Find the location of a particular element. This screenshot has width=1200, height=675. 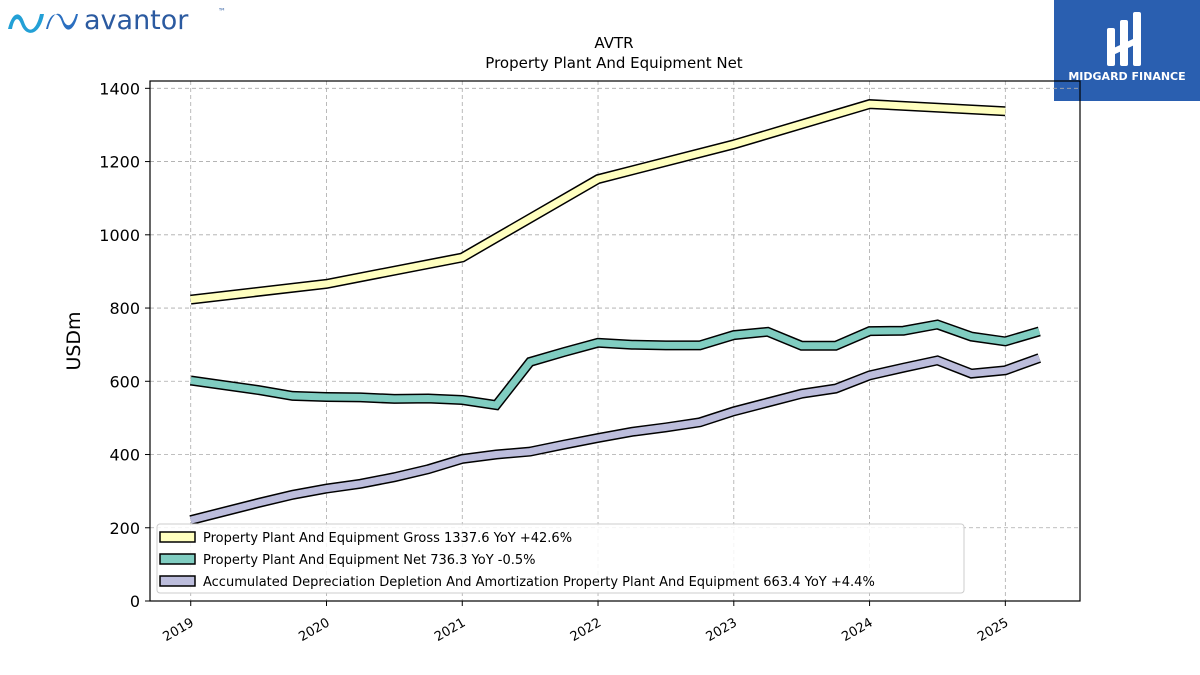

y-tick-label: 600 is located at coordinates (124, 381).